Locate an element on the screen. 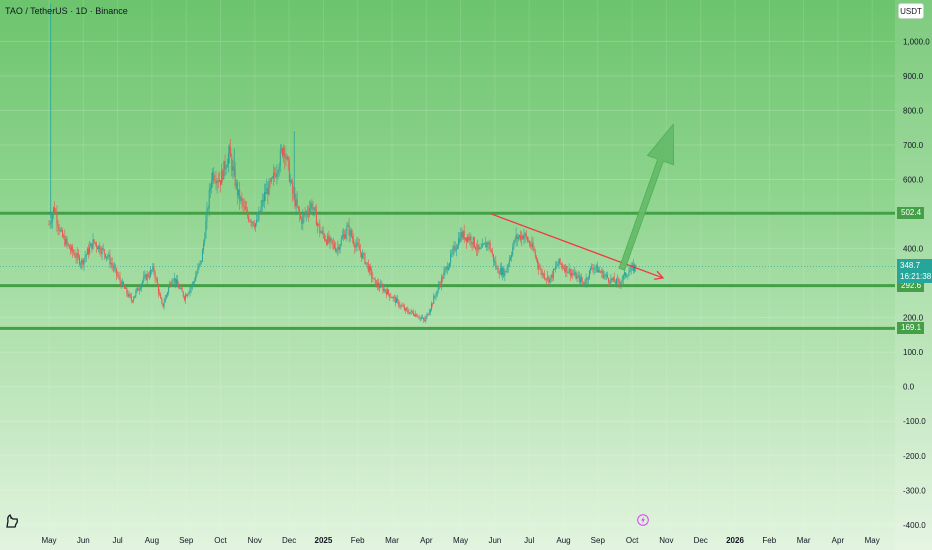  tradingview-logo-icon is located at coordinates (12, 521).